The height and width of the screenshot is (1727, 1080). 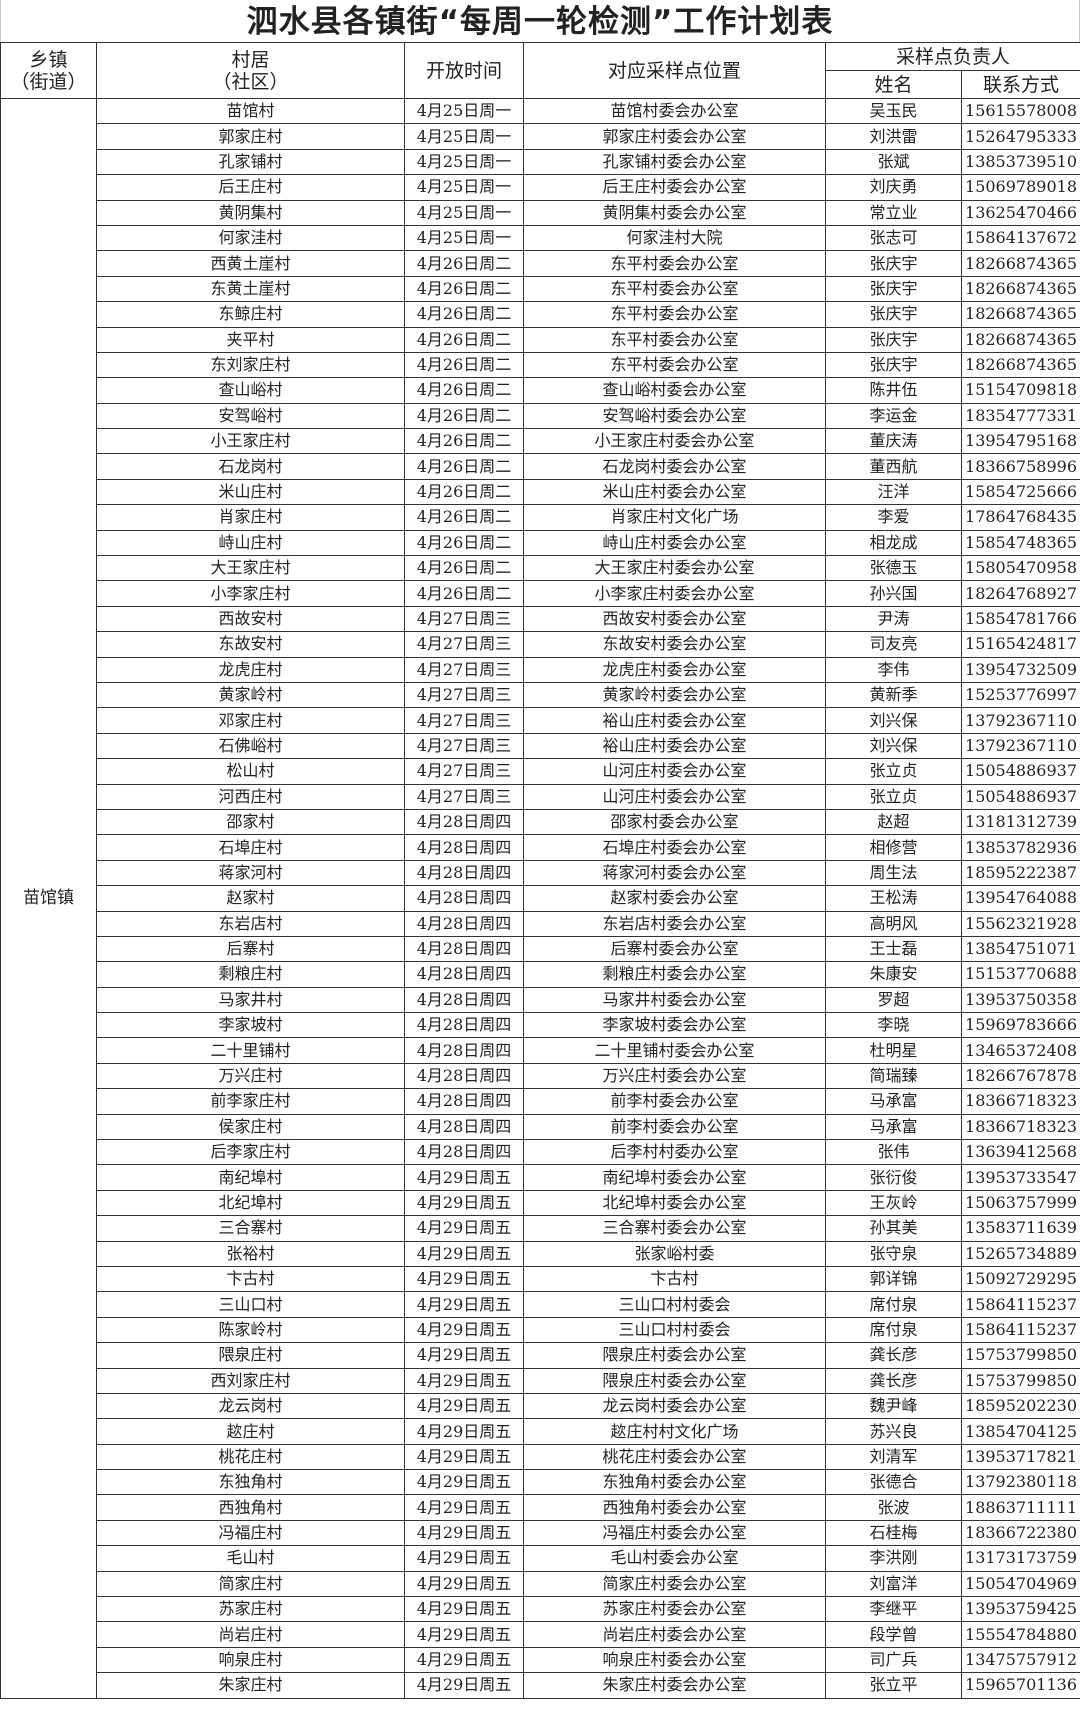 I want to click on name-cell: 刘洪雷, so click(x=893, y=136).